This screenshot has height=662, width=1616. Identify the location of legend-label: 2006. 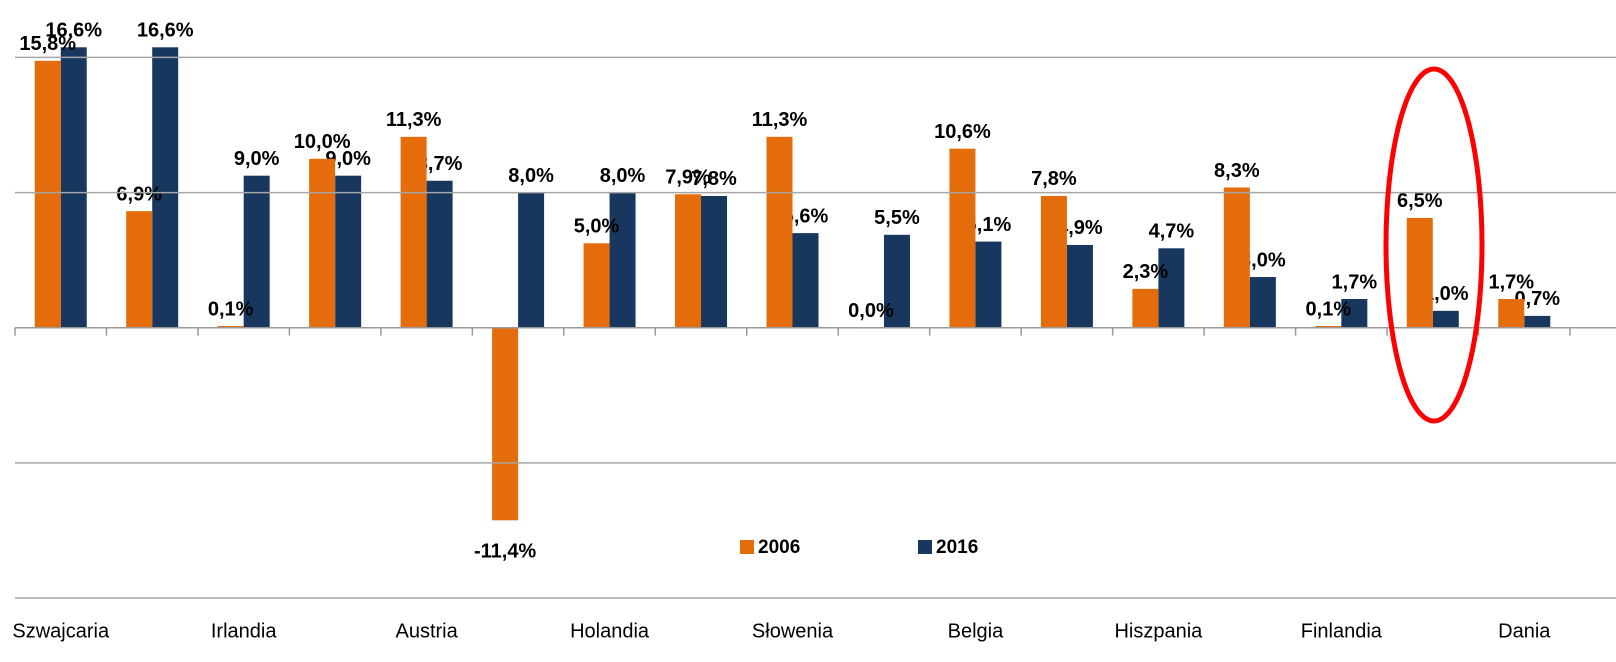
(779, 547).